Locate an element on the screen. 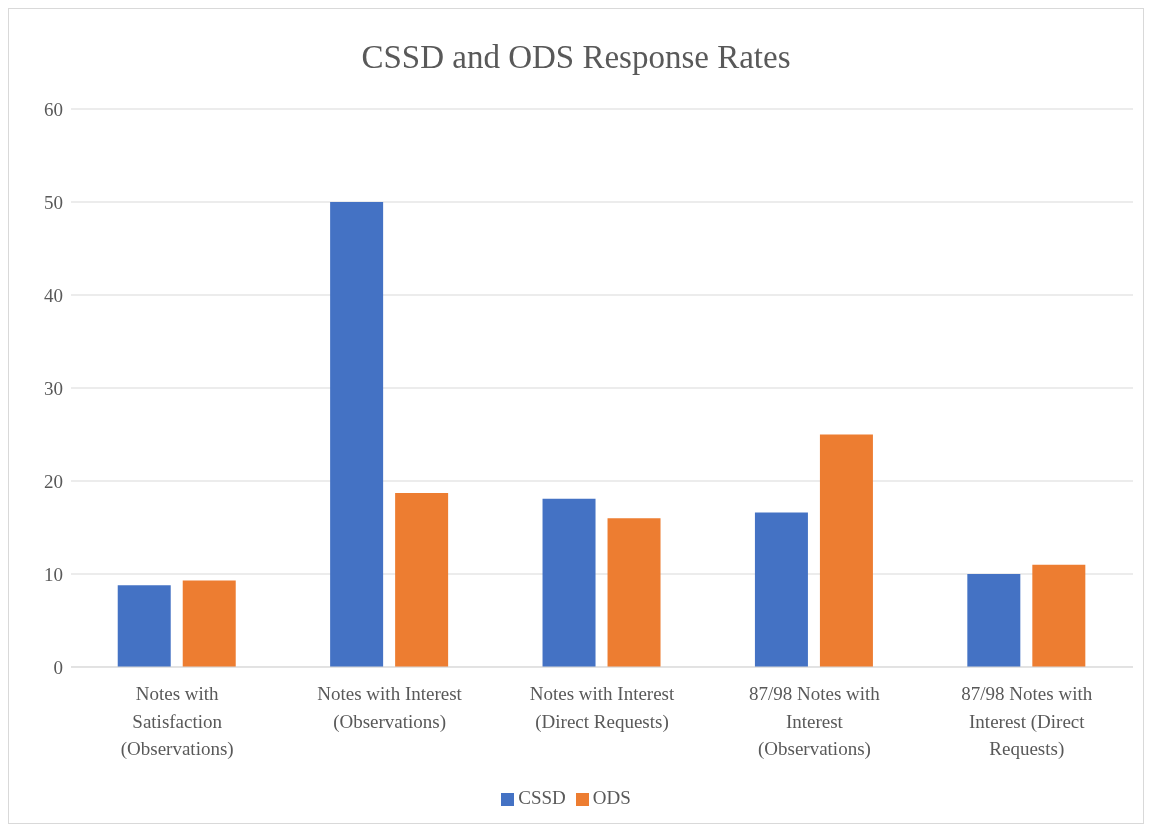  legend-label: ODS is located at coordinates (611, 797).